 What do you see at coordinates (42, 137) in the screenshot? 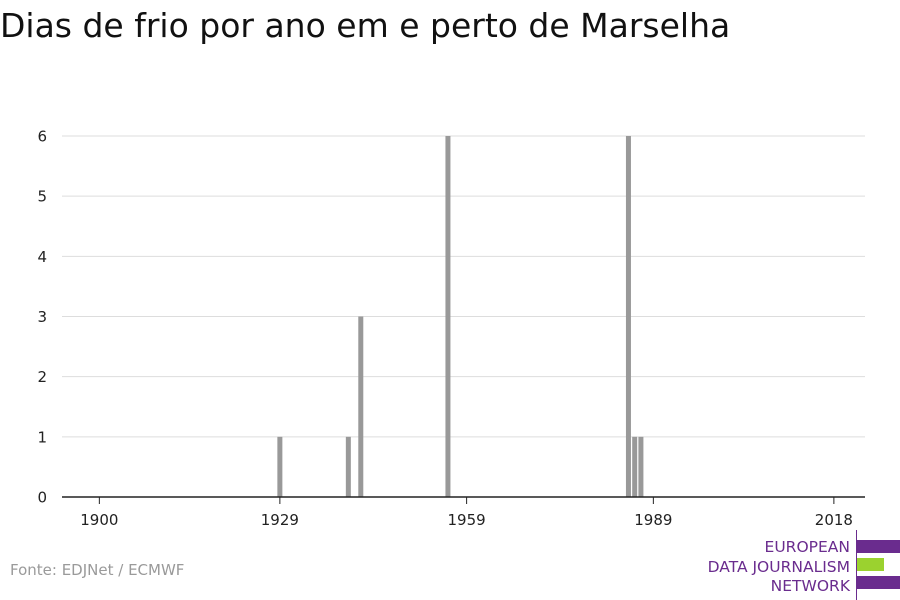
I see `y-tick-label: 6` at bounding box center [42, 137].